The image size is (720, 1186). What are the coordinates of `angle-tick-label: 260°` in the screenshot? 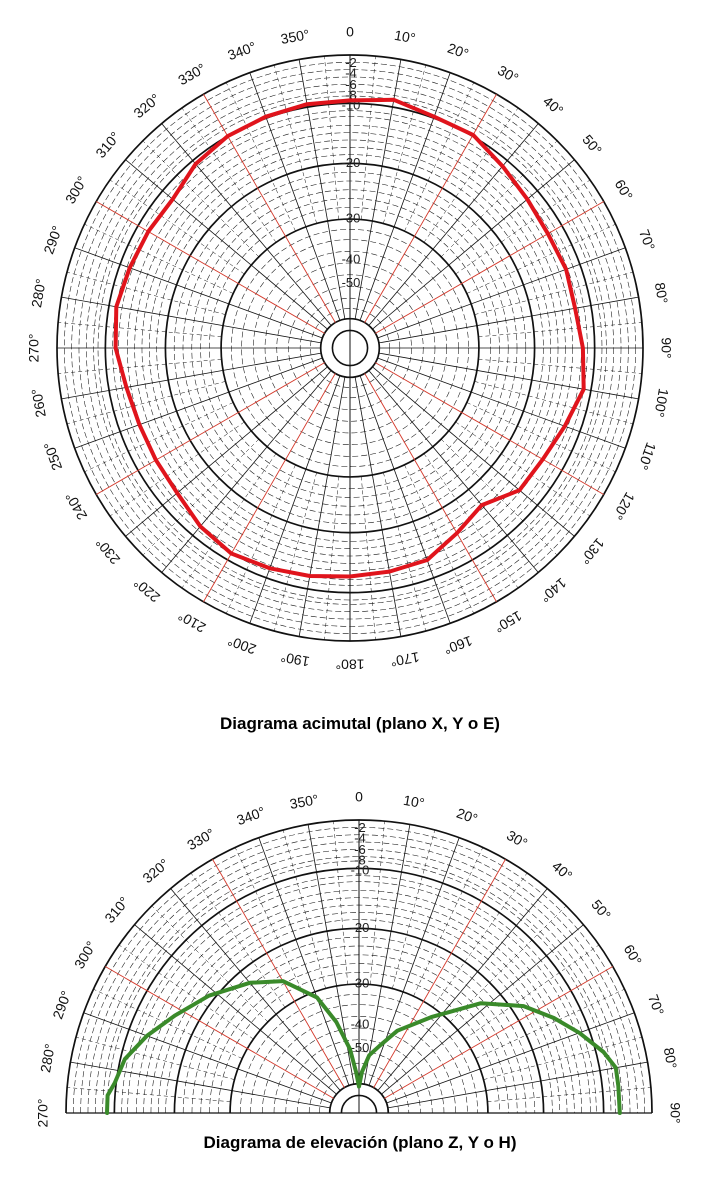 It's located at (38, 402).